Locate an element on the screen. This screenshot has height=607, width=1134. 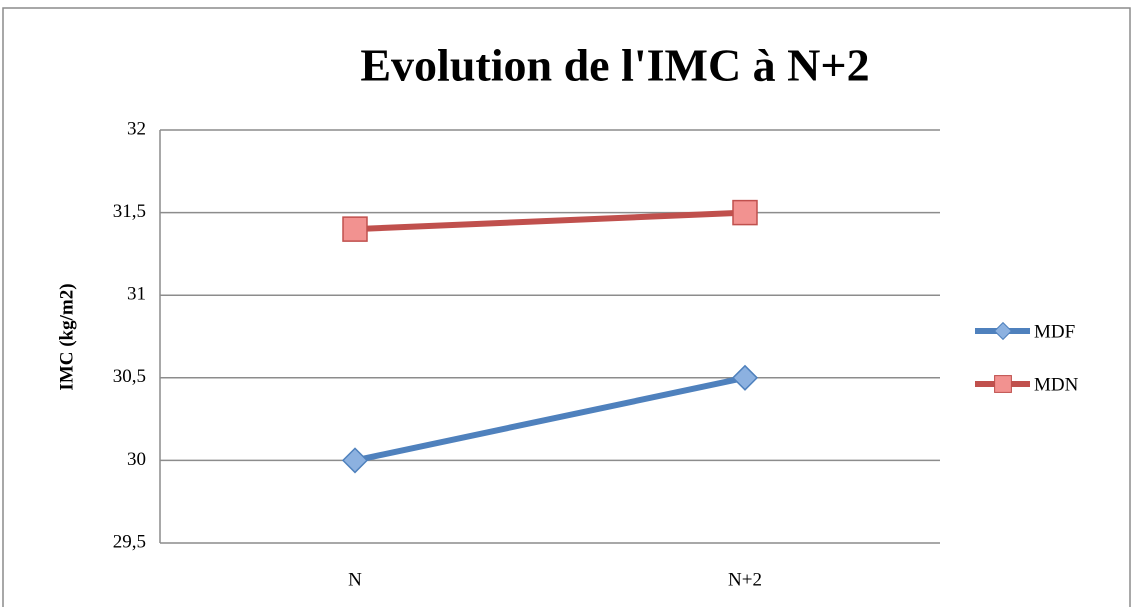
y-tick-label: 30 is located at coordinates (136, 459).